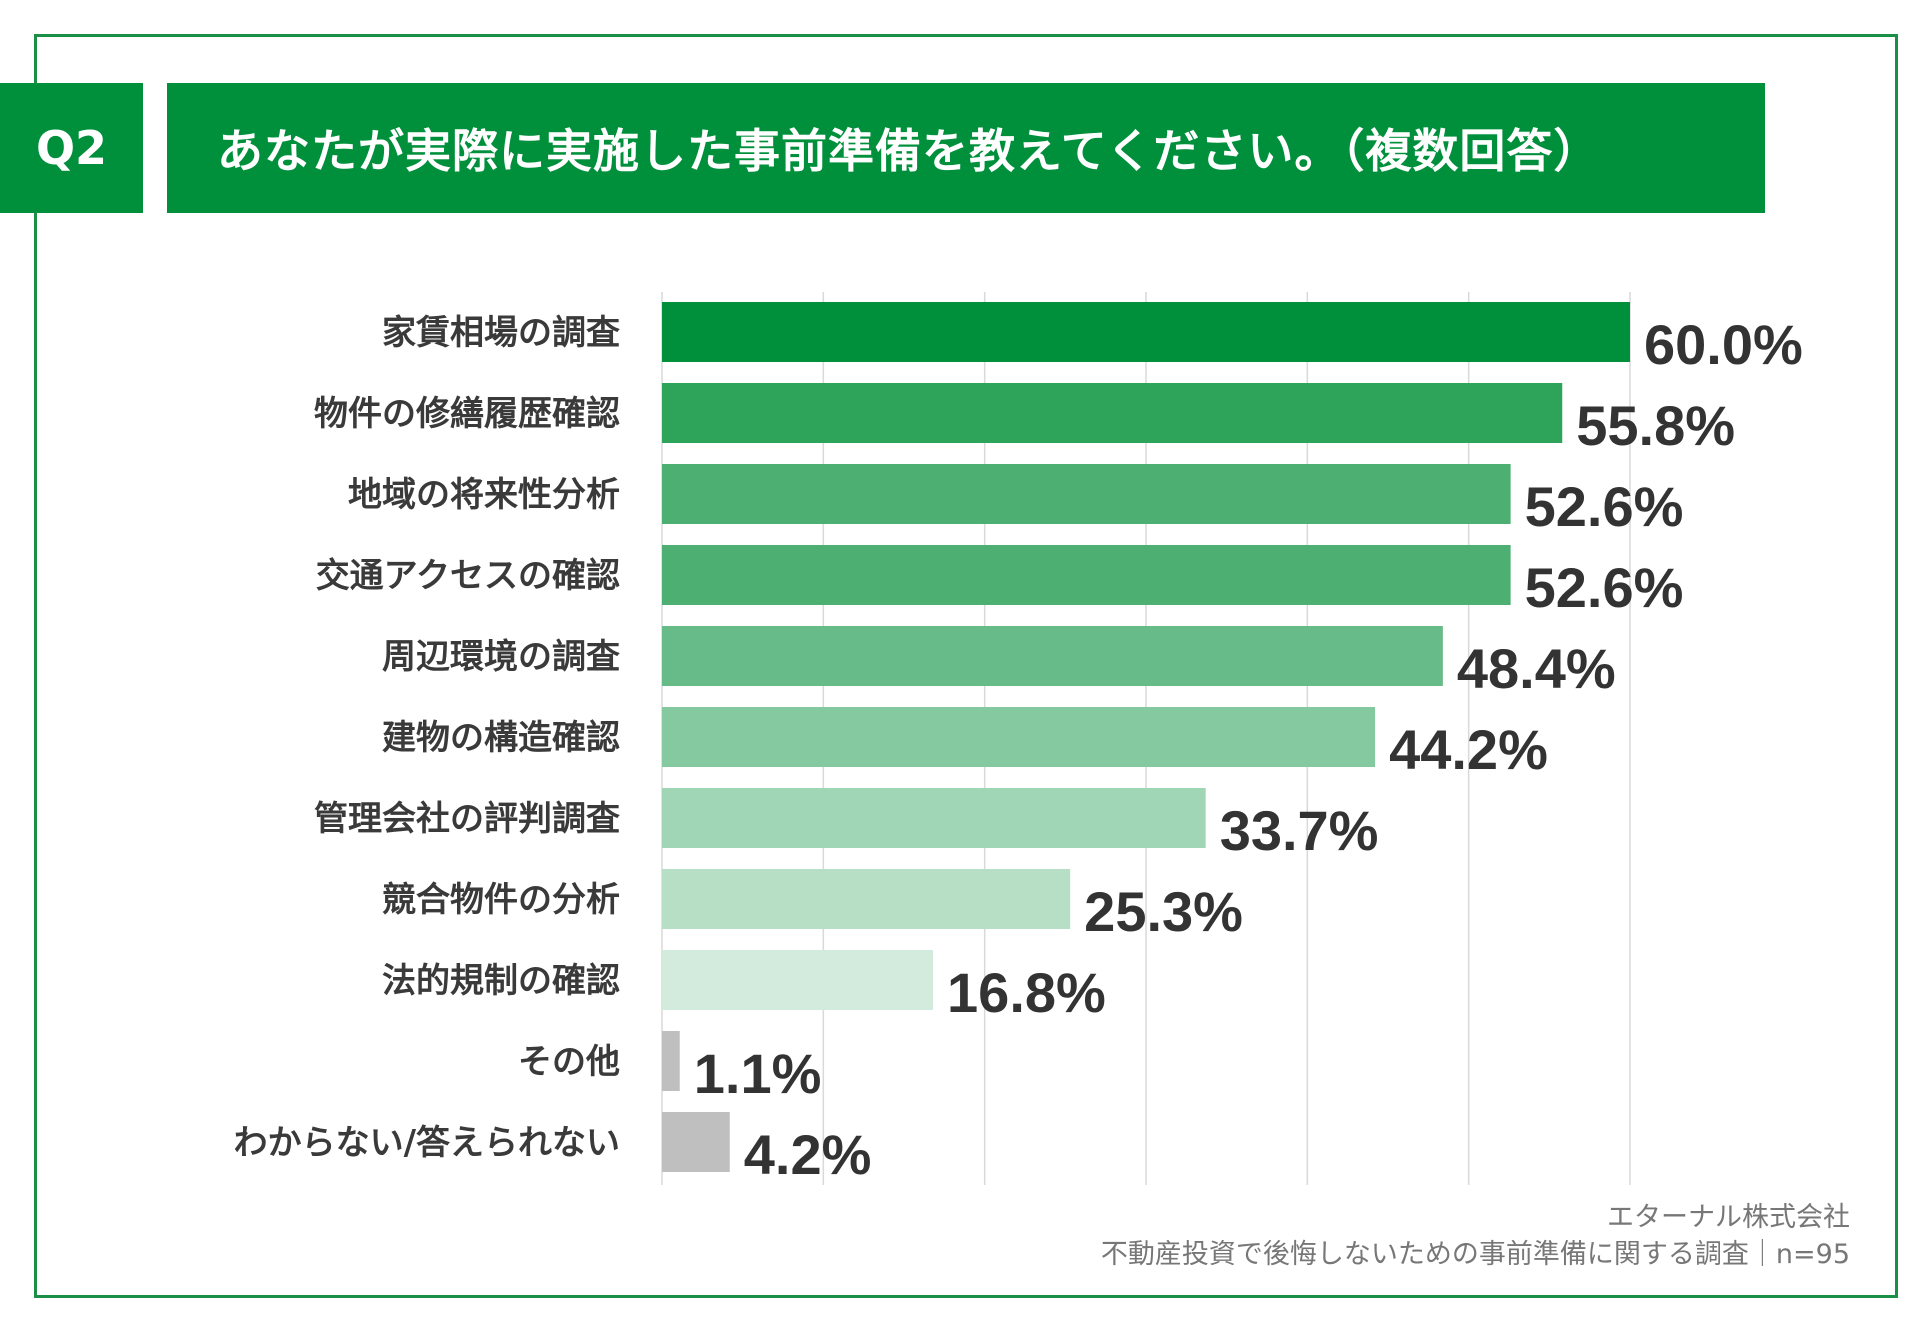 Image resolution: width=1920 pixels, height=1329 pixels. Describe the element at coordinates (501, 900) in the screenshot. I see `category-label: 競合物件の分析` at that location.